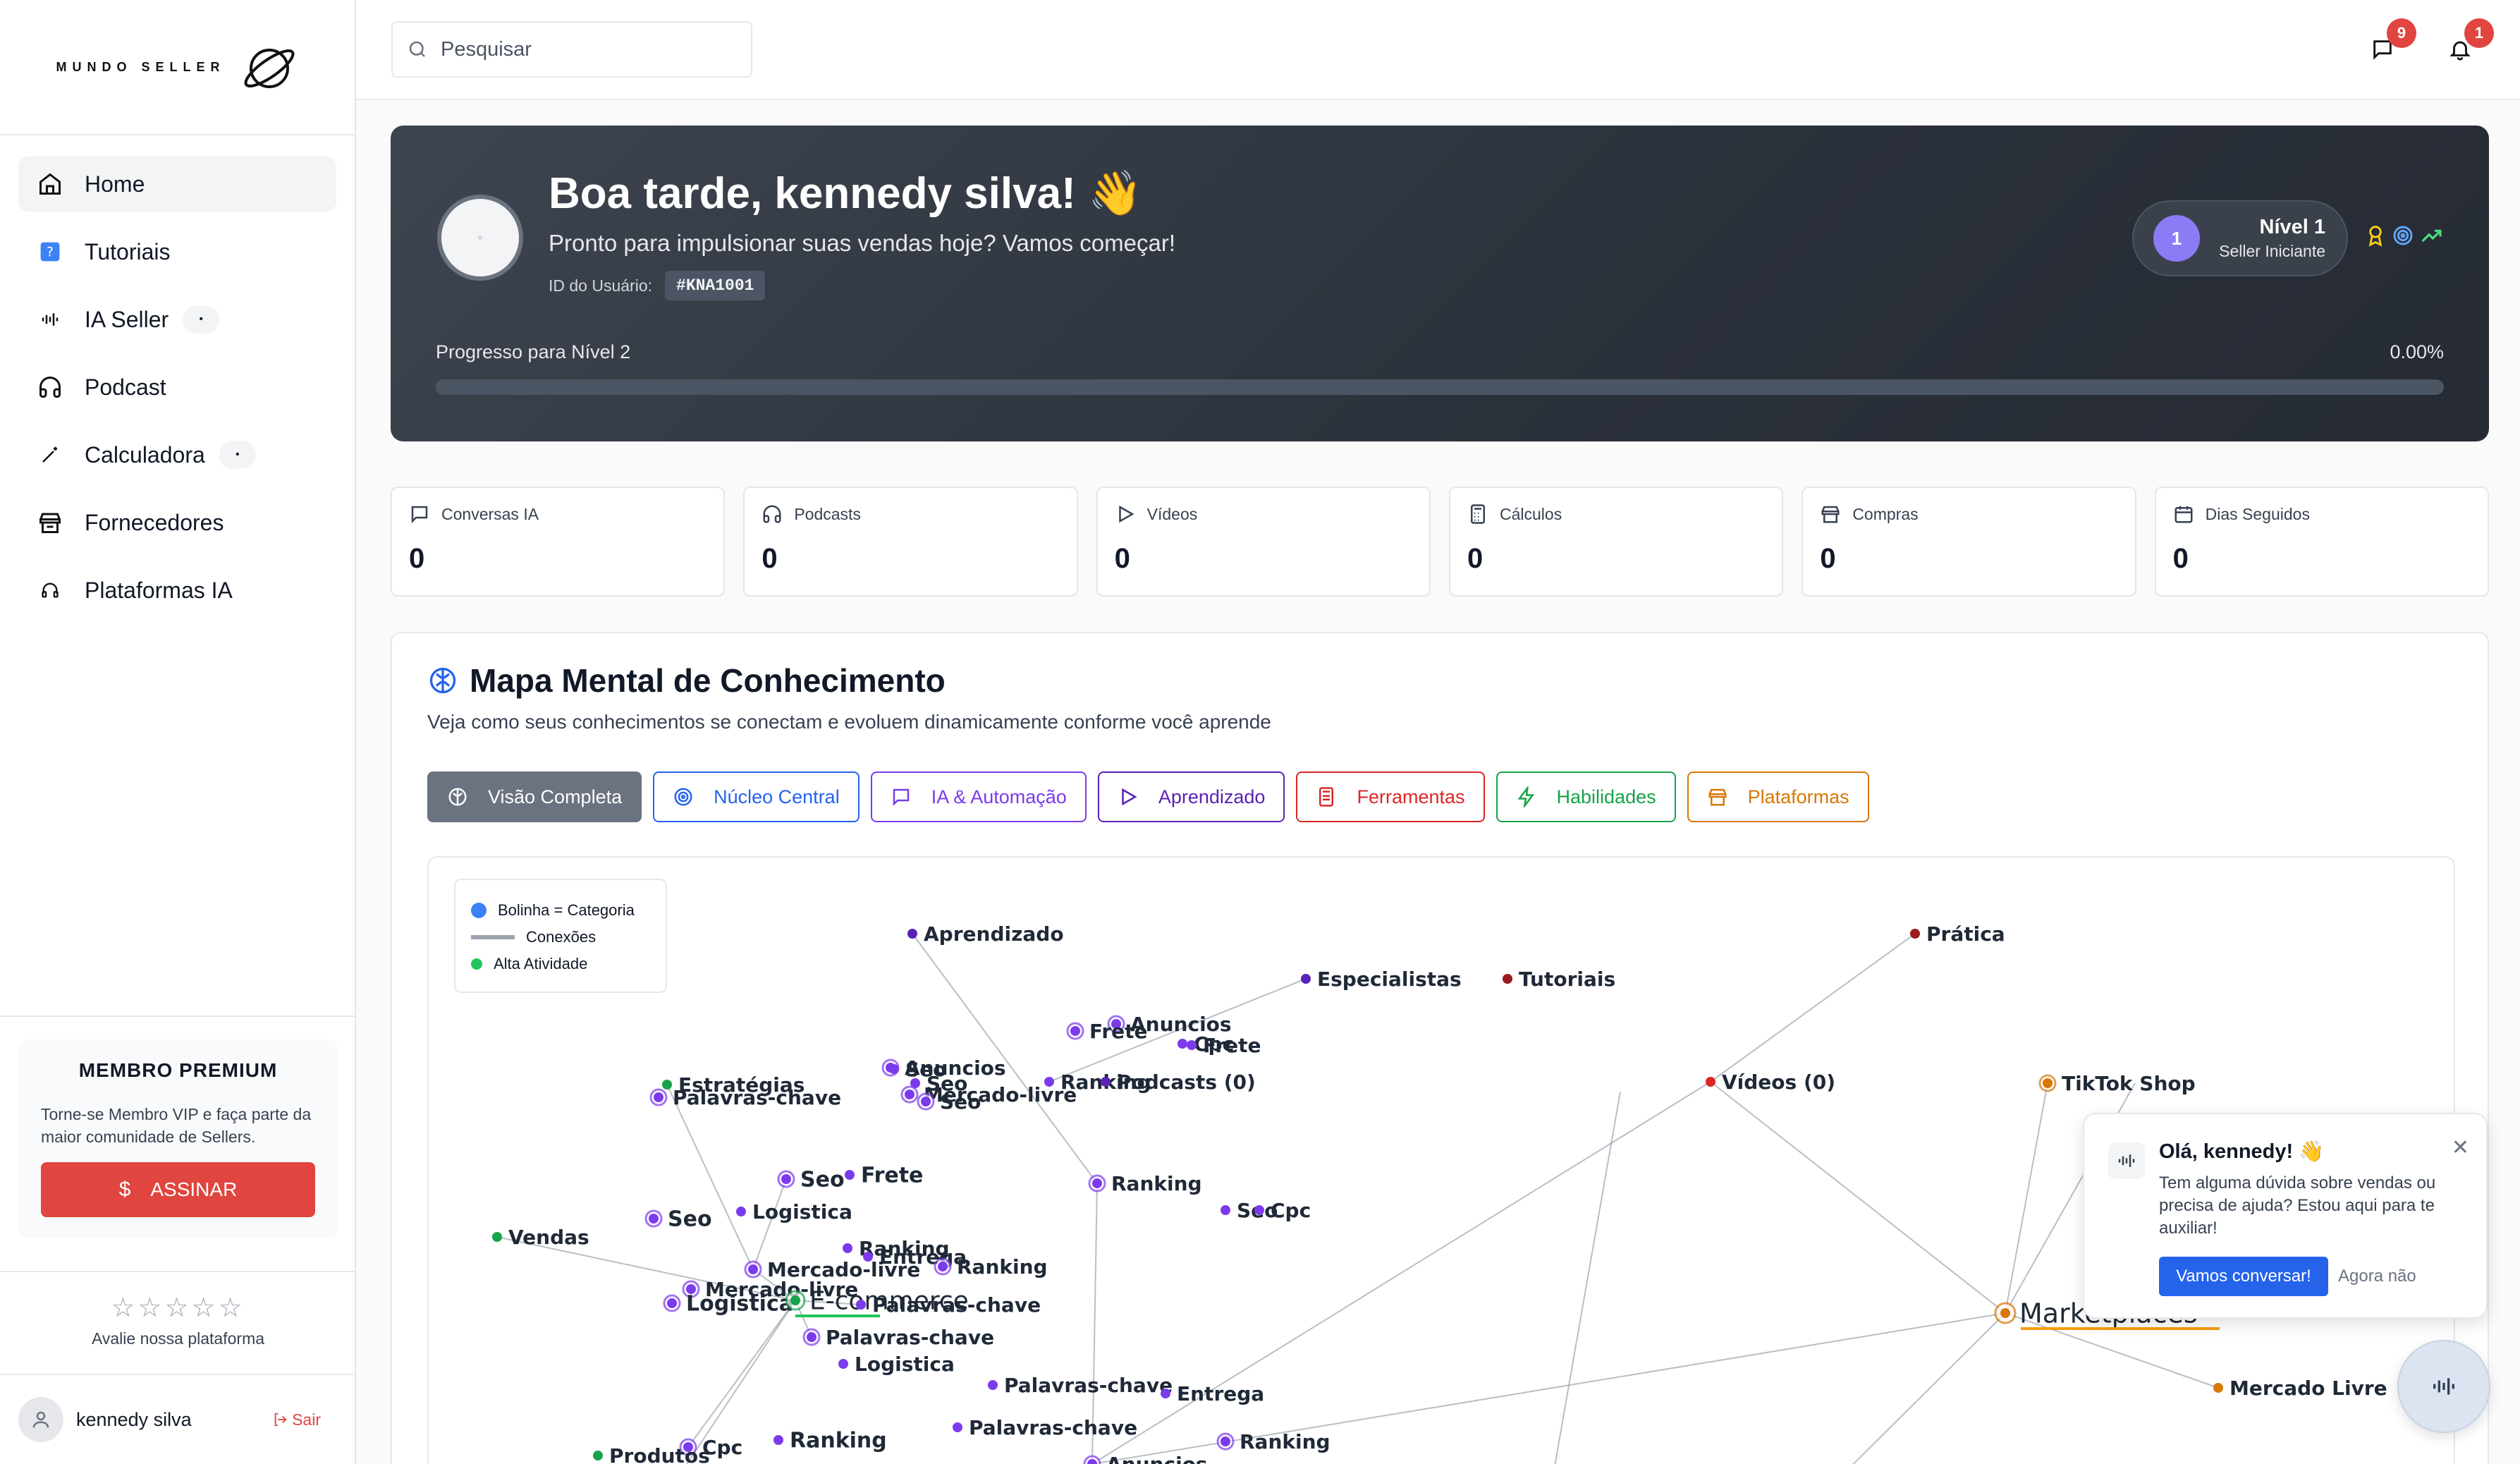 Image resolution: width=2520 pixels, height=1464 pixels. I want to click on graph-node: Podcasts (0), so click(1178, 1082).